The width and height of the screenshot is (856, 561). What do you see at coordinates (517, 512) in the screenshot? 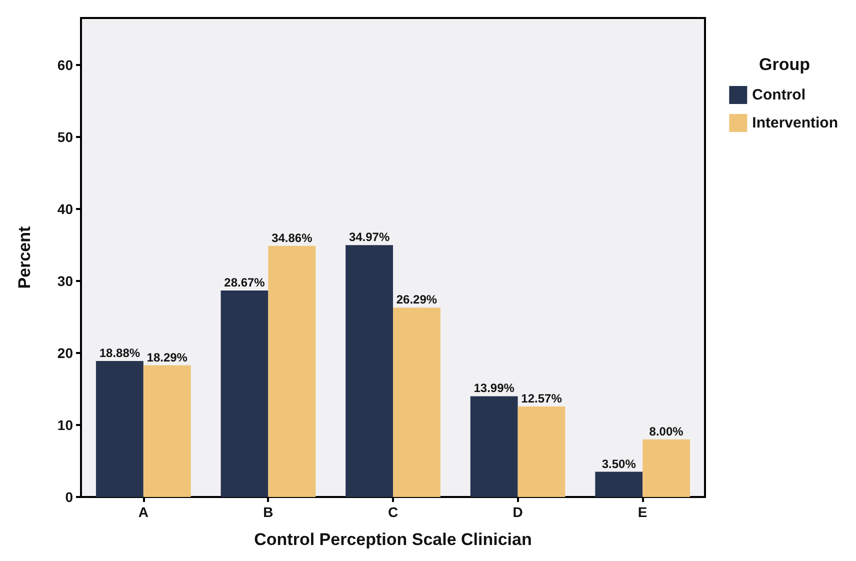
I see `x-tick-label: D` at bounding box center [517, 512].